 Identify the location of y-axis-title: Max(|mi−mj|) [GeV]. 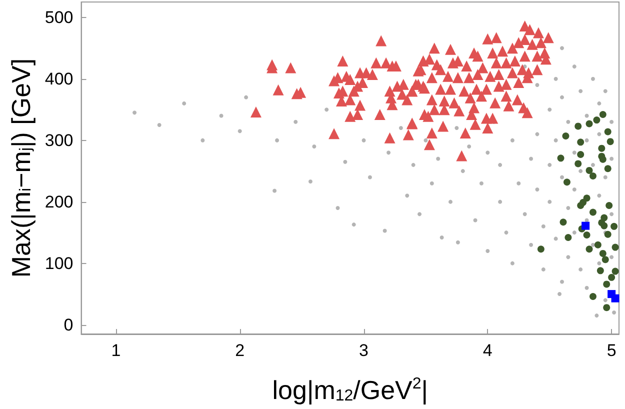
(21, 168).